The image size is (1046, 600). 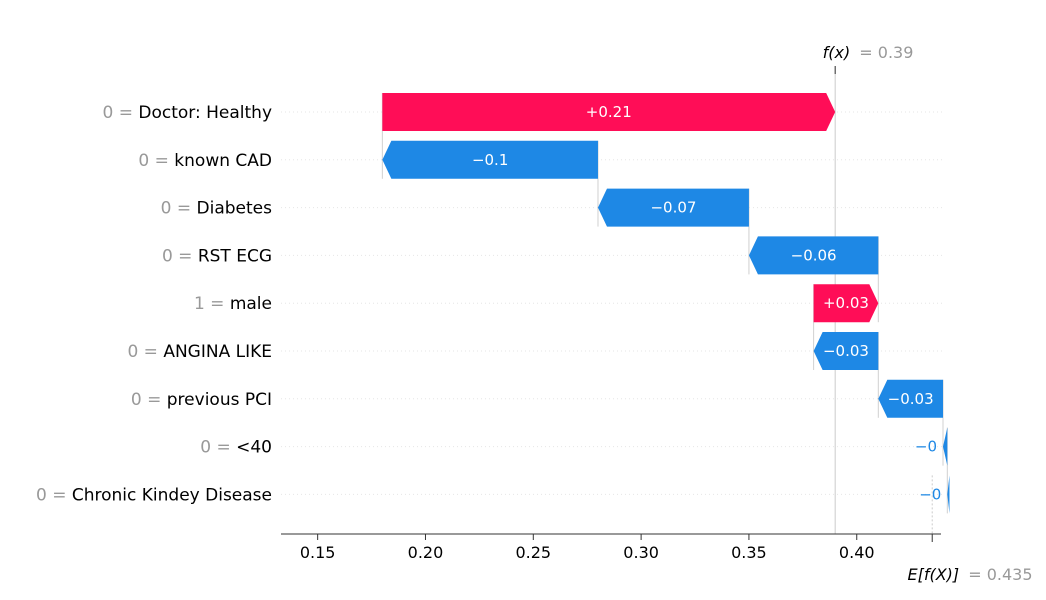 I want to click on output-label: f(x), so click(x=837, y=52).